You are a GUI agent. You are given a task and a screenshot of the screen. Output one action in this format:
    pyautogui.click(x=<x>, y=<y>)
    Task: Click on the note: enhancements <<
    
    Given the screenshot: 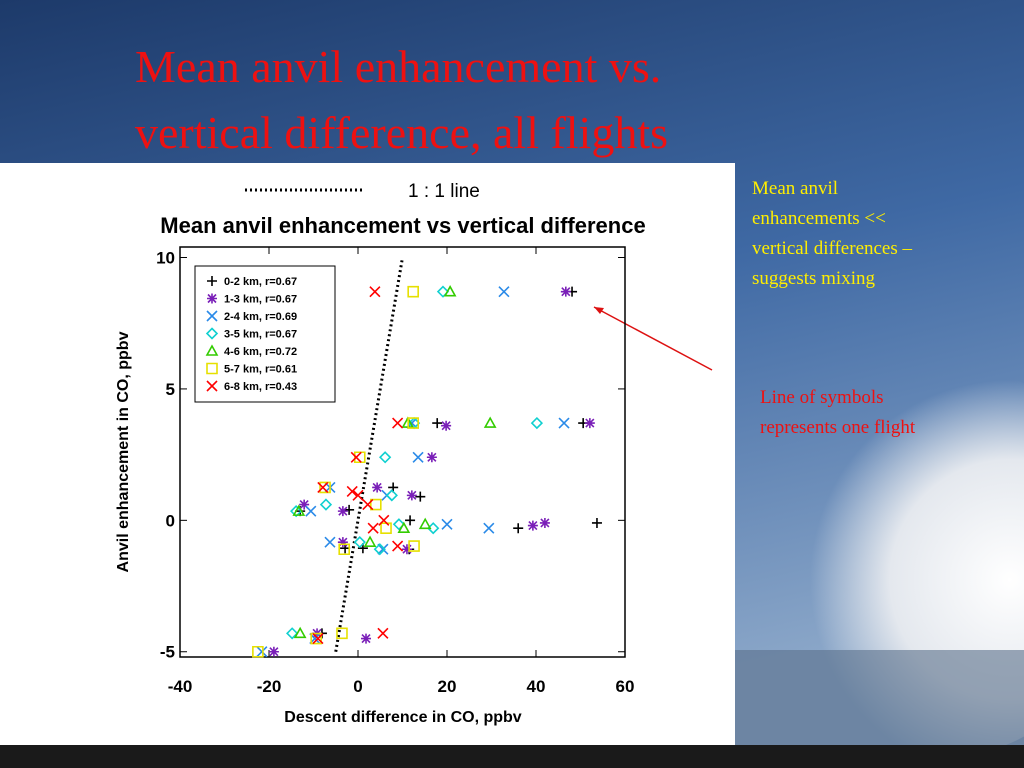 What is the action you would take?
    pyautogui.click(x=819, y=218)
    